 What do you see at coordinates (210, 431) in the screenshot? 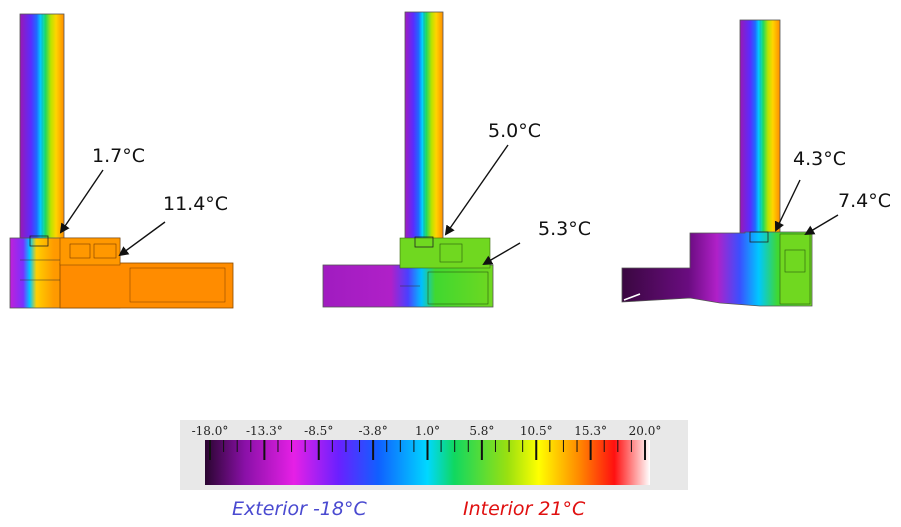
I see `scale-tick-label: -18.0°` at bounding box center [210, 431].